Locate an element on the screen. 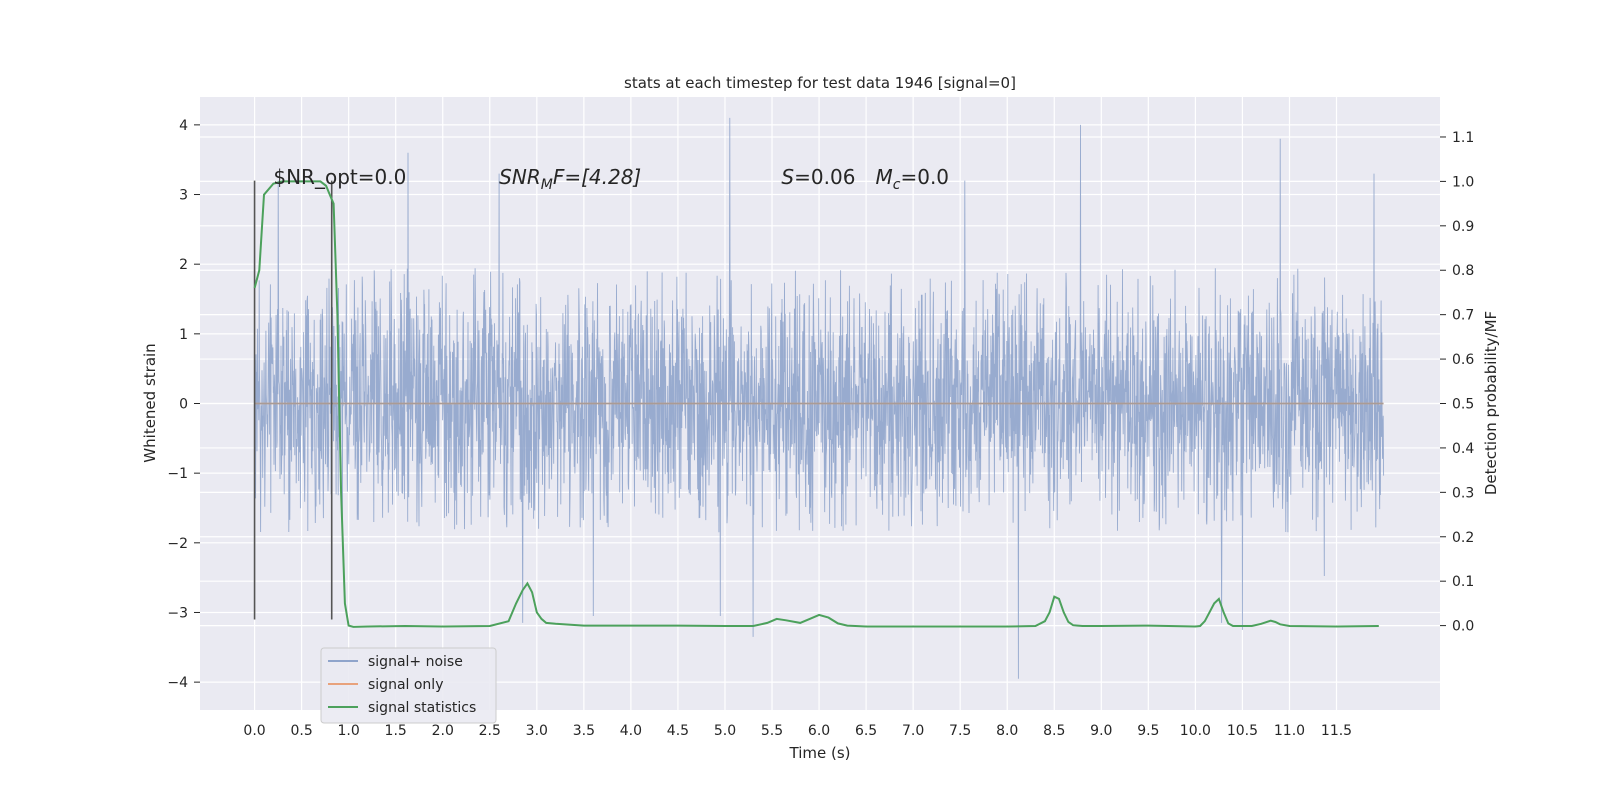 This screenshot has height=800, width=1600. y2-axis-label: Detection probability/MF is located at coordinates (1491, 403).